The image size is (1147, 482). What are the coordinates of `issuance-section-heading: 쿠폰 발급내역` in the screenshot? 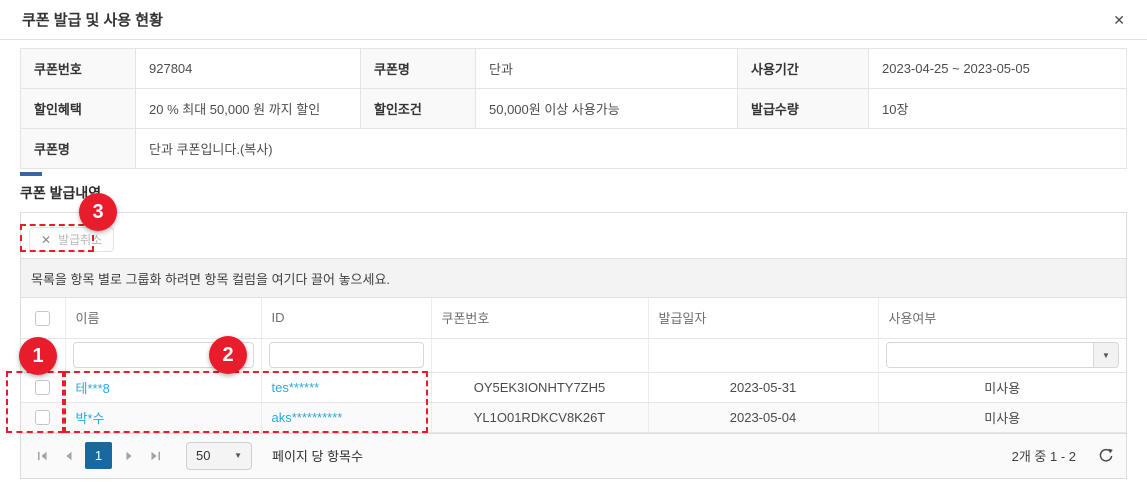 It's located at (60, 187).